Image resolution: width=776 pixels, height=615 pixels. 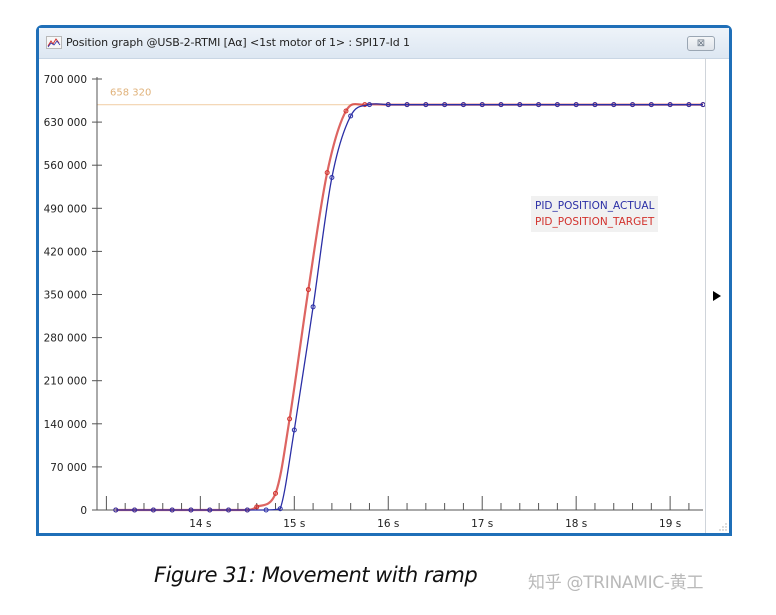 I want to click on y-tick-label: 280 000, so click(x=65, y=339).